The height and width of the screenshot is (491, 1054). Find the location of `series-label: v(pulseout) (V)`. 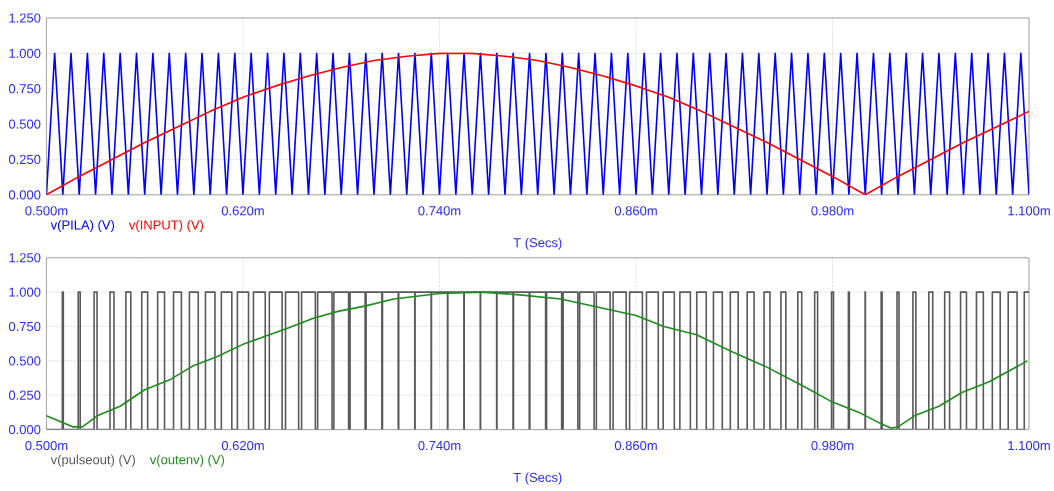

series-label: v(pulseout) (V) is located at coordinates (92, 461).